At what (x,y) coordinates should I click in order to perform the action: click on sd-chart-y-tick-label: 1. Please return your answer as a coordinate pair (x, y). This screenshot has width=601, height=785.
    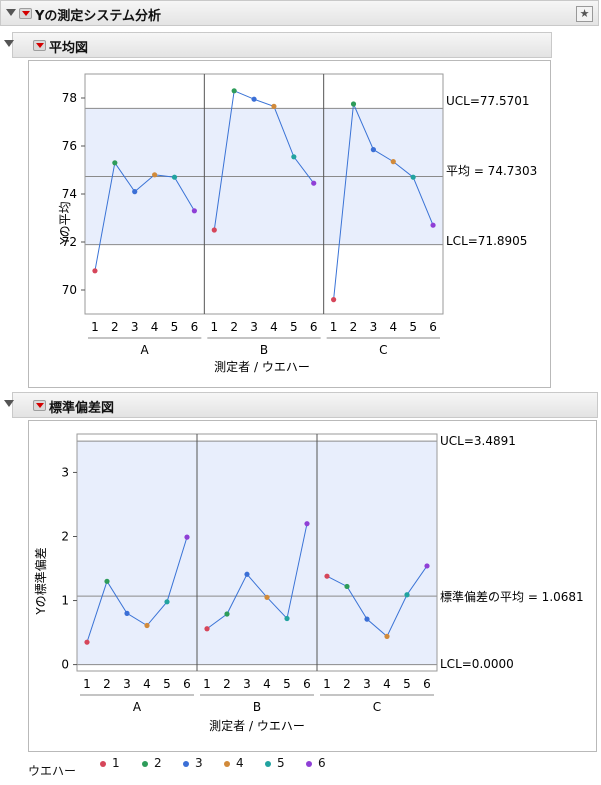
    Looking at the image, I should click on (65, 601).